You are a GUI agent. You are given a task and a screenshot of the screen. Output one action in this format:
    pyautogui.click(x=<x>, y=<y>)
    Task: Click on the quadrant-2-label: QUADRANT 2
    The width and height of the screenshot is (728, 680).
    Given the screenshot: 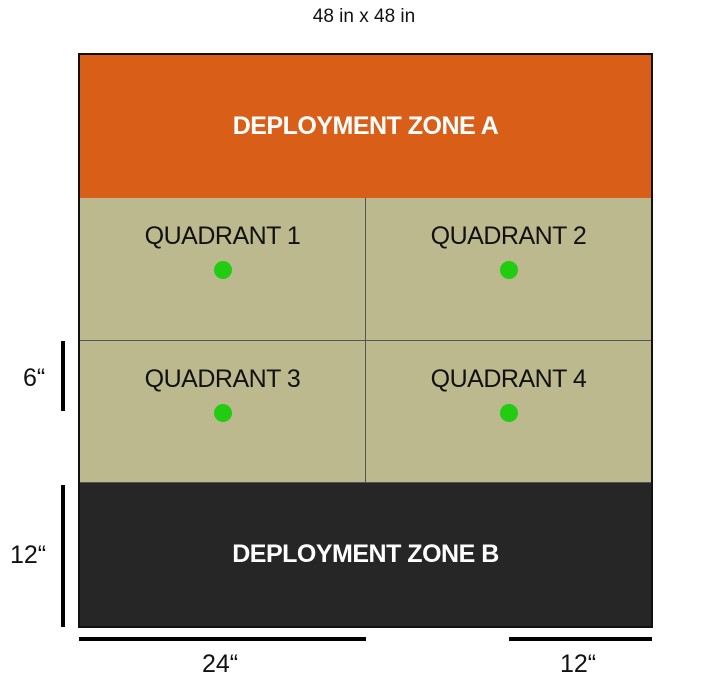 What is the action you would take?
    pyautogui.click(x=508, y=236)
    